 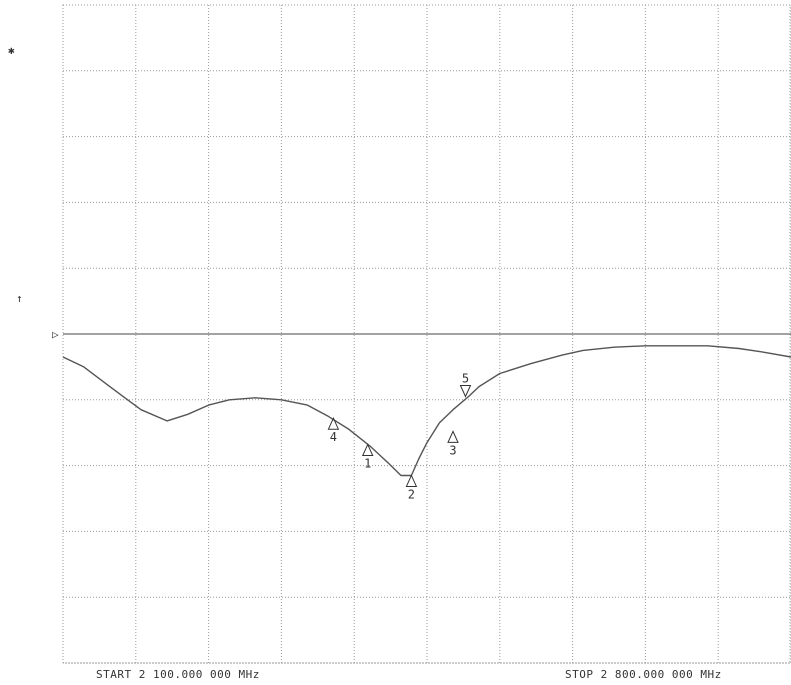 I want to click on marker-label: 4, so click(x=333, y=437).